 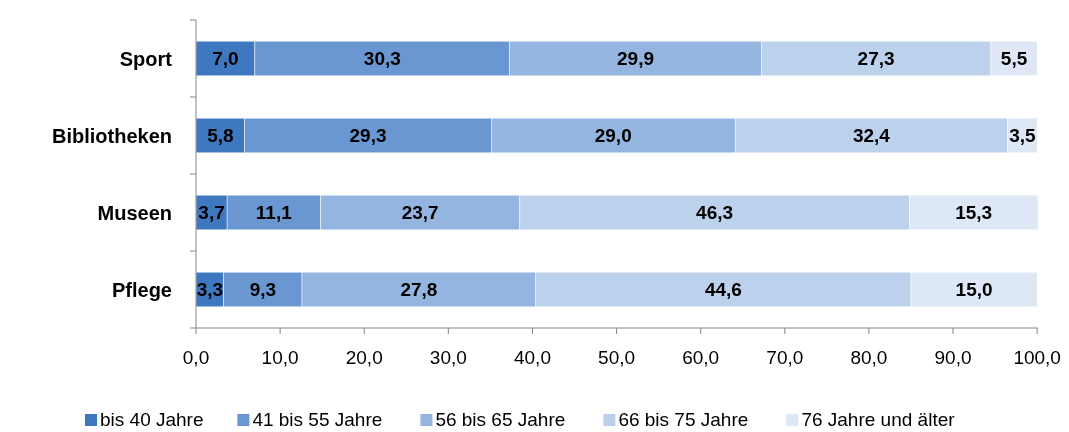 What do you see at coordinates (635, 58) in the screenshot?
I see `data-label: 29,9` at bounding box center [635, 58].